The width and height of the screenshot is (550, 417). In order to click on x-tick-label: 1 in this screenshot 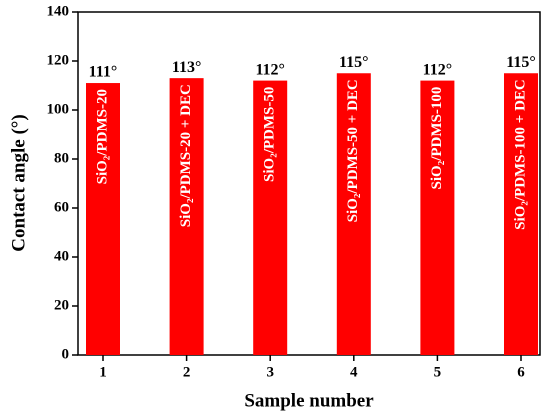, I will do `click(103, 372)`.